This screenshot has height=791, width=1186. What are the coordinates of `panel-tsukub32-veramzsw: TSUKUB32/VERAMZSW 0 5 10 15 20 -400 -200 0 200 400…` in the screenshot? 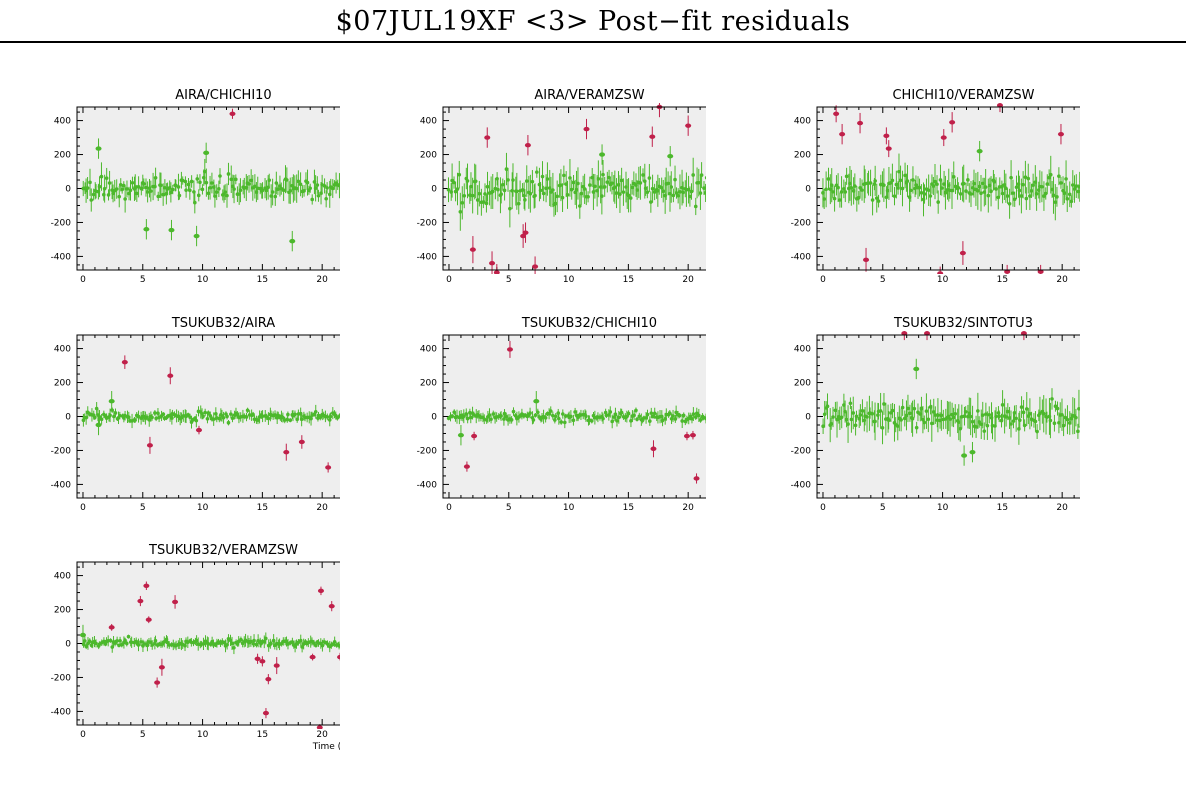 It's located at (190, 647).